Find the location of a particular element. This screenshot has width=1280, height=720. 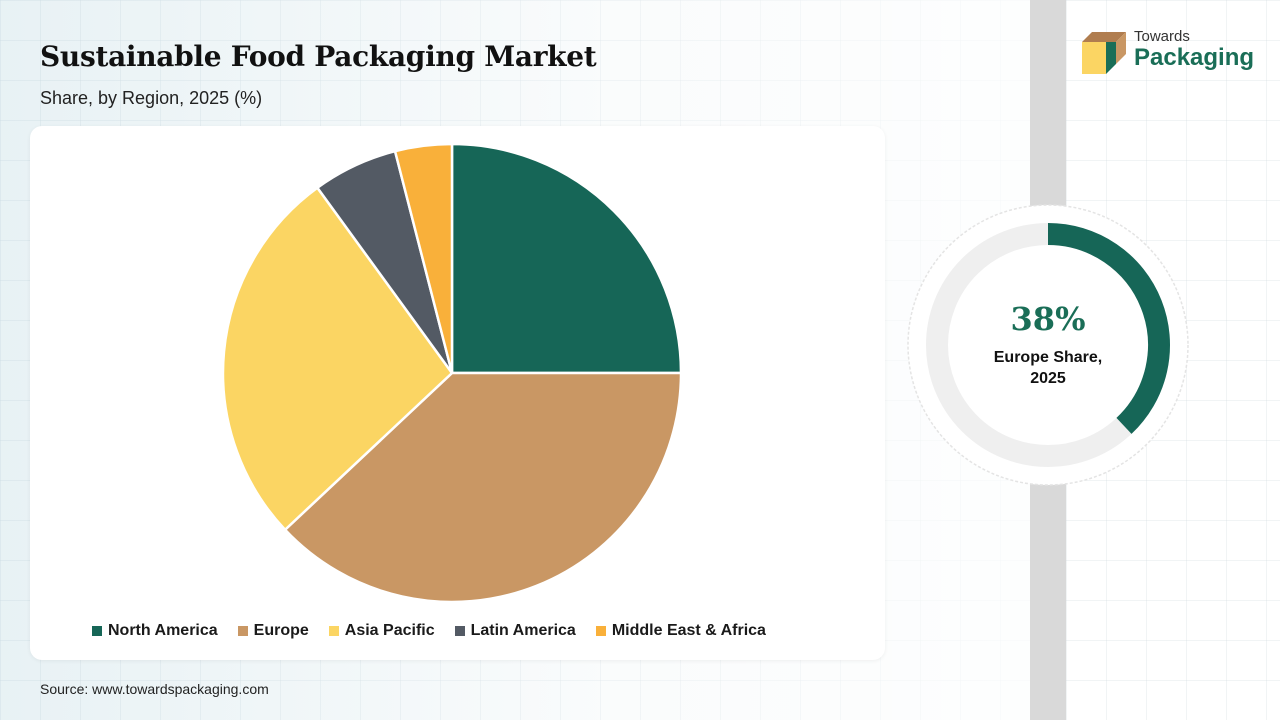

highlight-label: Europe Share, 2025 is located at coordinates (1048, 368).